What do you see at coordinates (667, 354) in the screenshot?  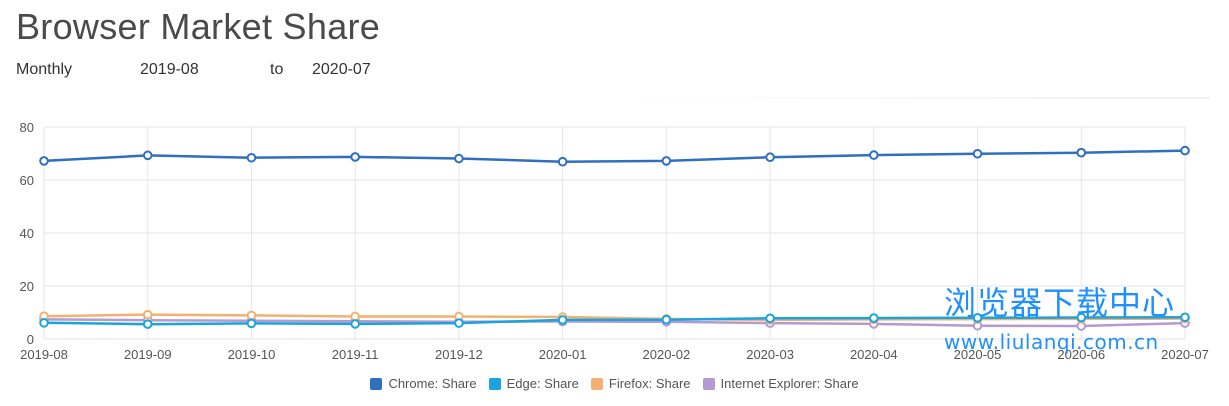 I see `x-tick-label: 2020-02` at bounding box center [667, 354].